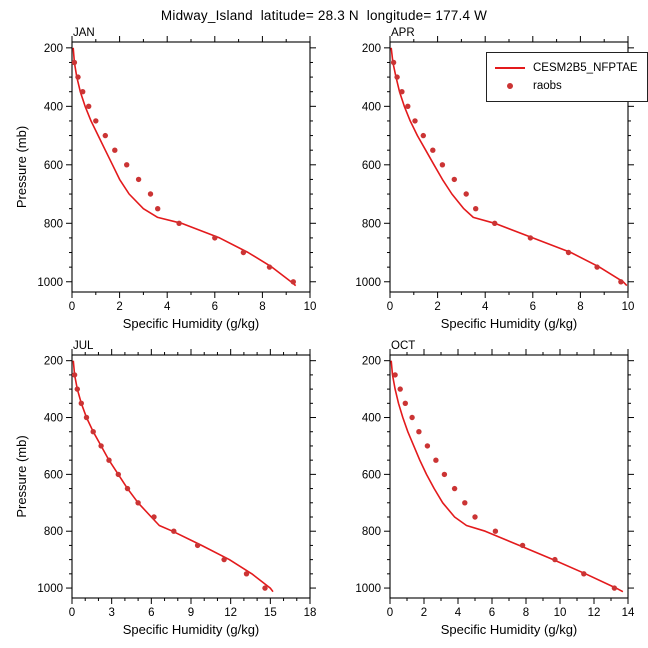 This screenshot has height=648, width=648. I want to click on svg-text: JUL, so click(83, 346).